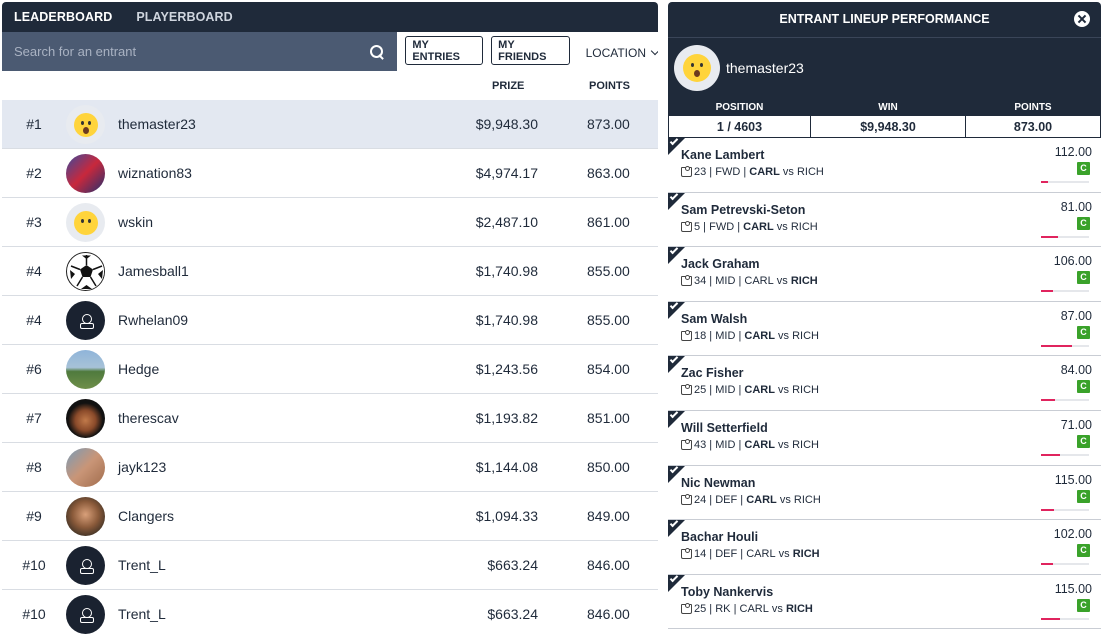 The image size is (1105, 637). I want to click on table-row: #7 therescav $1,193.82 851.00, so click(330, 418).